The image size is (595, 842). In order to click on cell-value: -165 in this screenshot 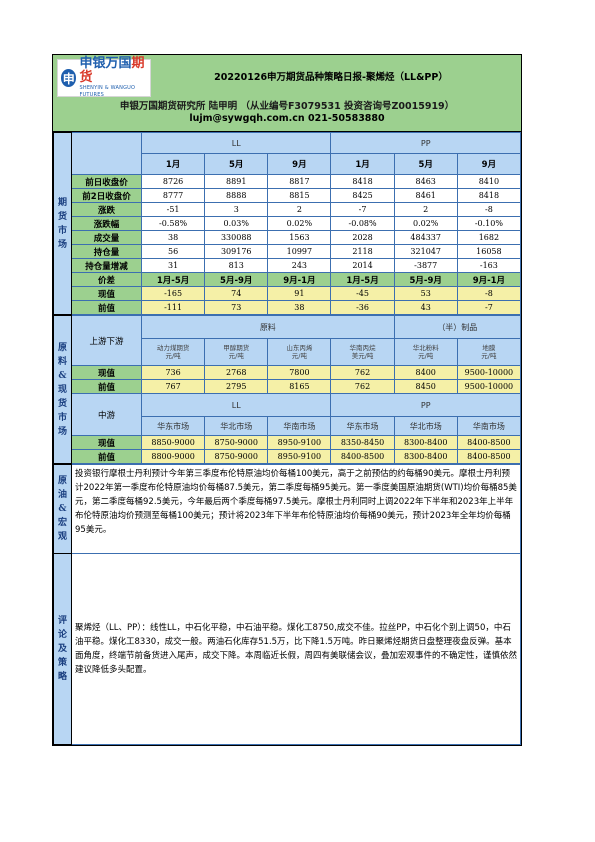, I will do `click(173, 293)`.